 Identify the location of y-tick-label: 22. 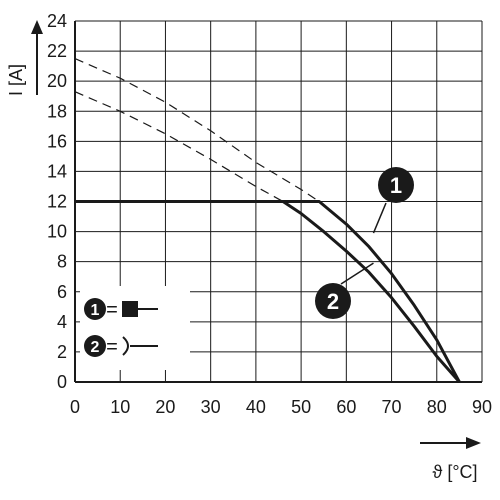
(57, 51).